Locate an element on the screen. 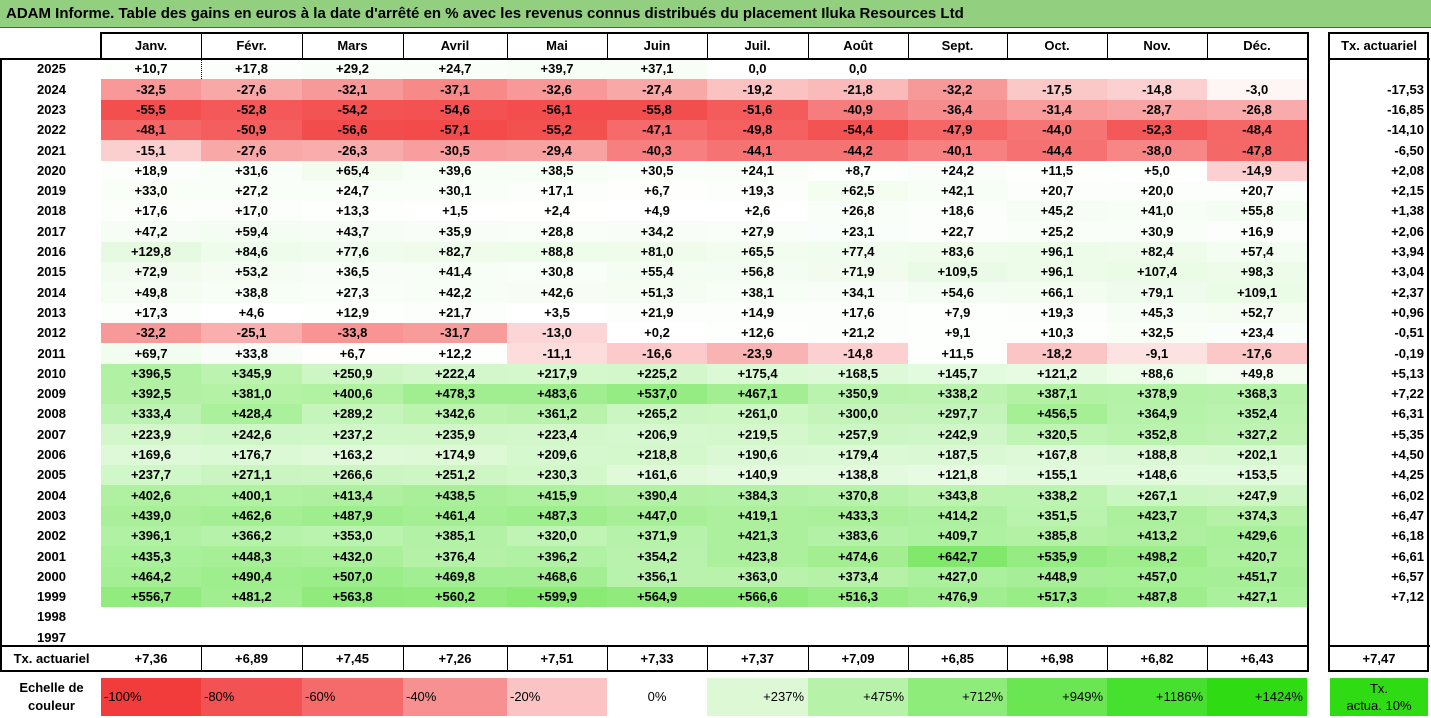  gain-cell: +390,4 is located at coordinates (657, 495).